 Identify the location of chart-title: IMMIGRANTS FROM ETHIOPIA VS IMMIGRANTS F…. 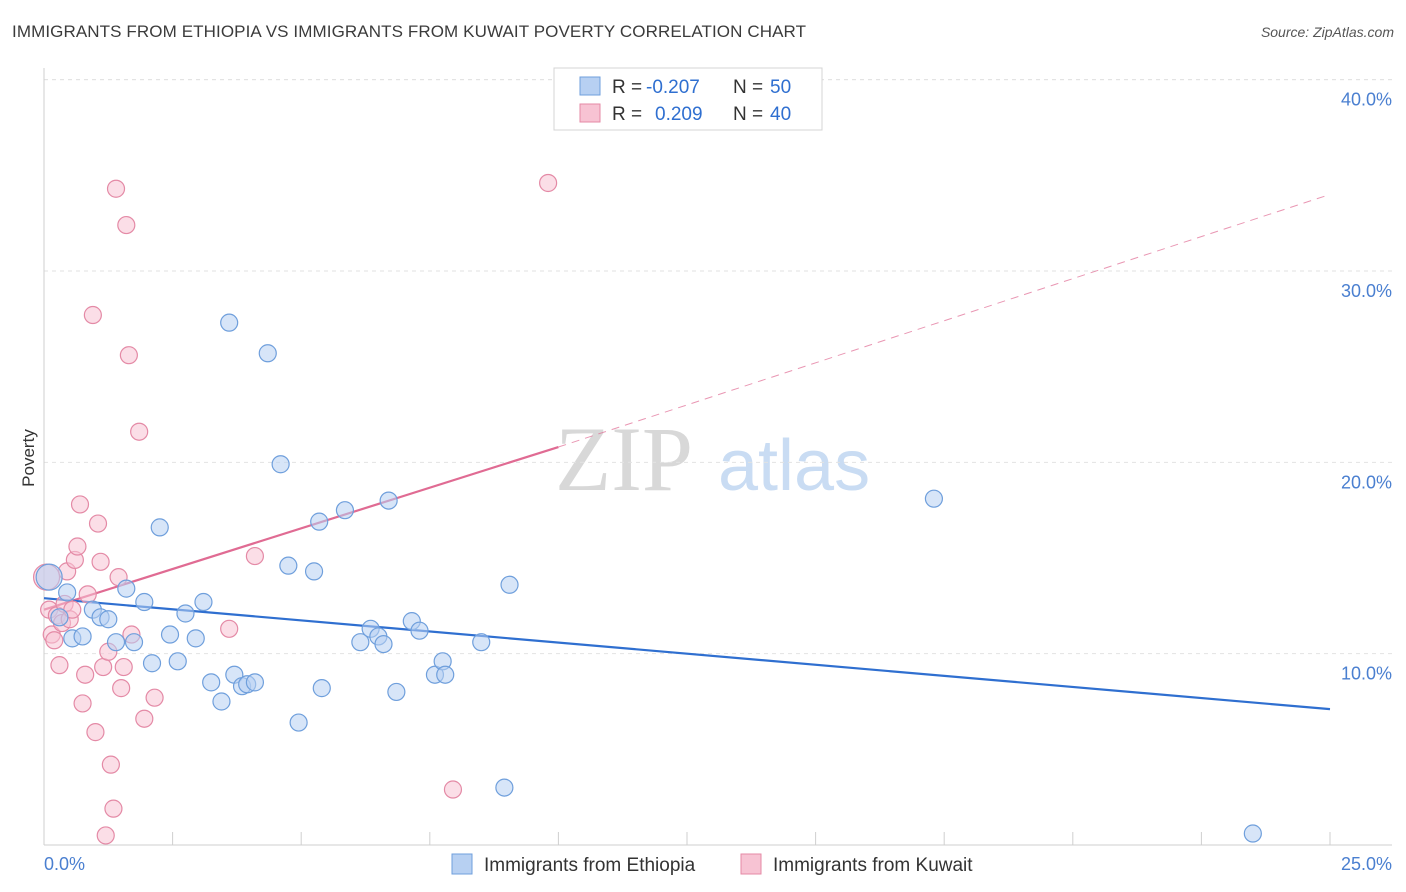
(409, 31).